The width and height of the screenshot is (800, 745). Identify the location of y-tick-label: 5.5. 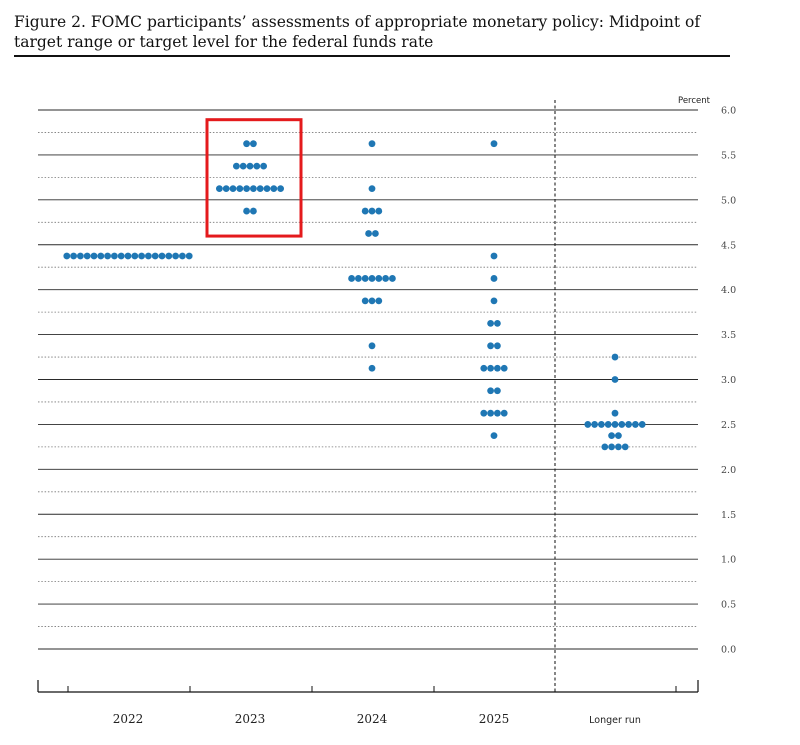
(728, 155).